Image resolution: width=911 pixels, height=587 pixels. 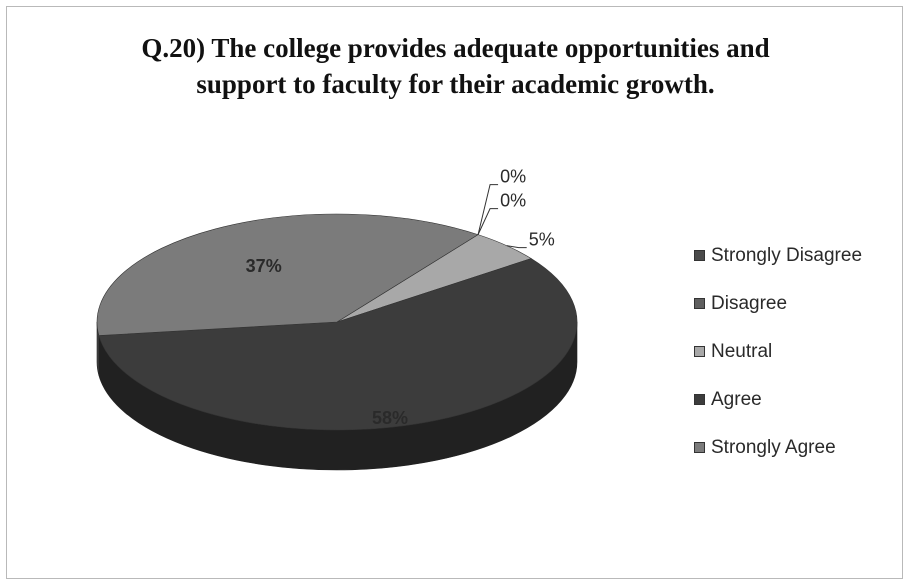 I want to click on data-label: 58%, so click(x=390, y=418).